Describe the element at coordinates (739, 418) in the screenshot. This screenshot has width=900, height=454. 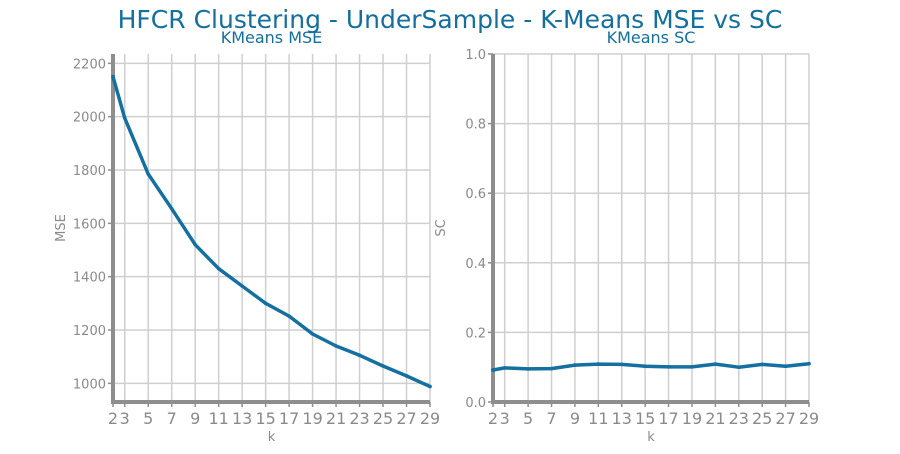
I see `sc-xtick-label: 23` at that location.